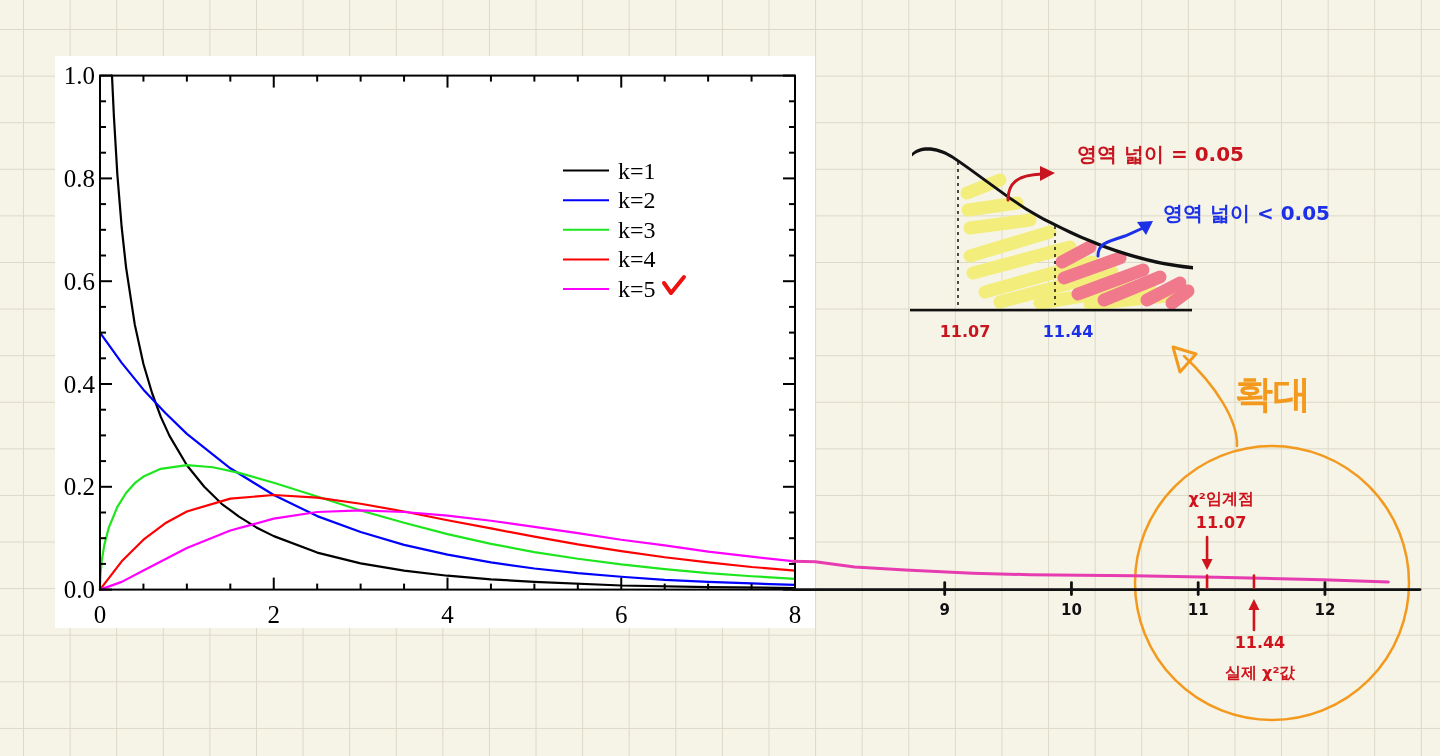  I want to click on legend-label: k=1, so click(637, 170).